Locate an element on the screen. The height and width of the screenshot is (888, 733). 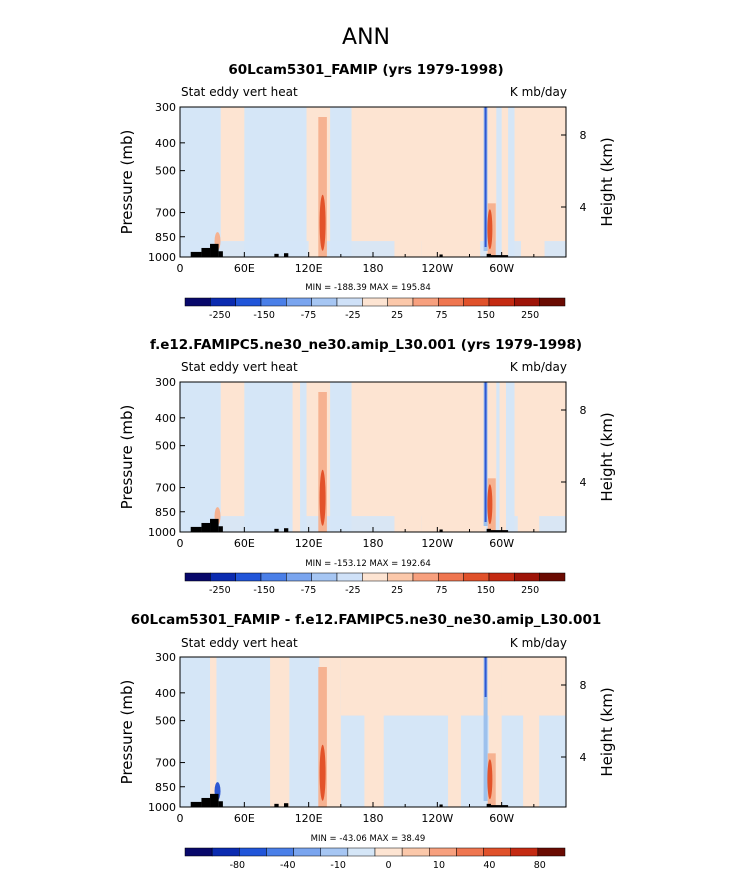
panel-1-colorbar: -250 -150 -75 -25 25 75 150 250 is located at coordinates (375, 309).